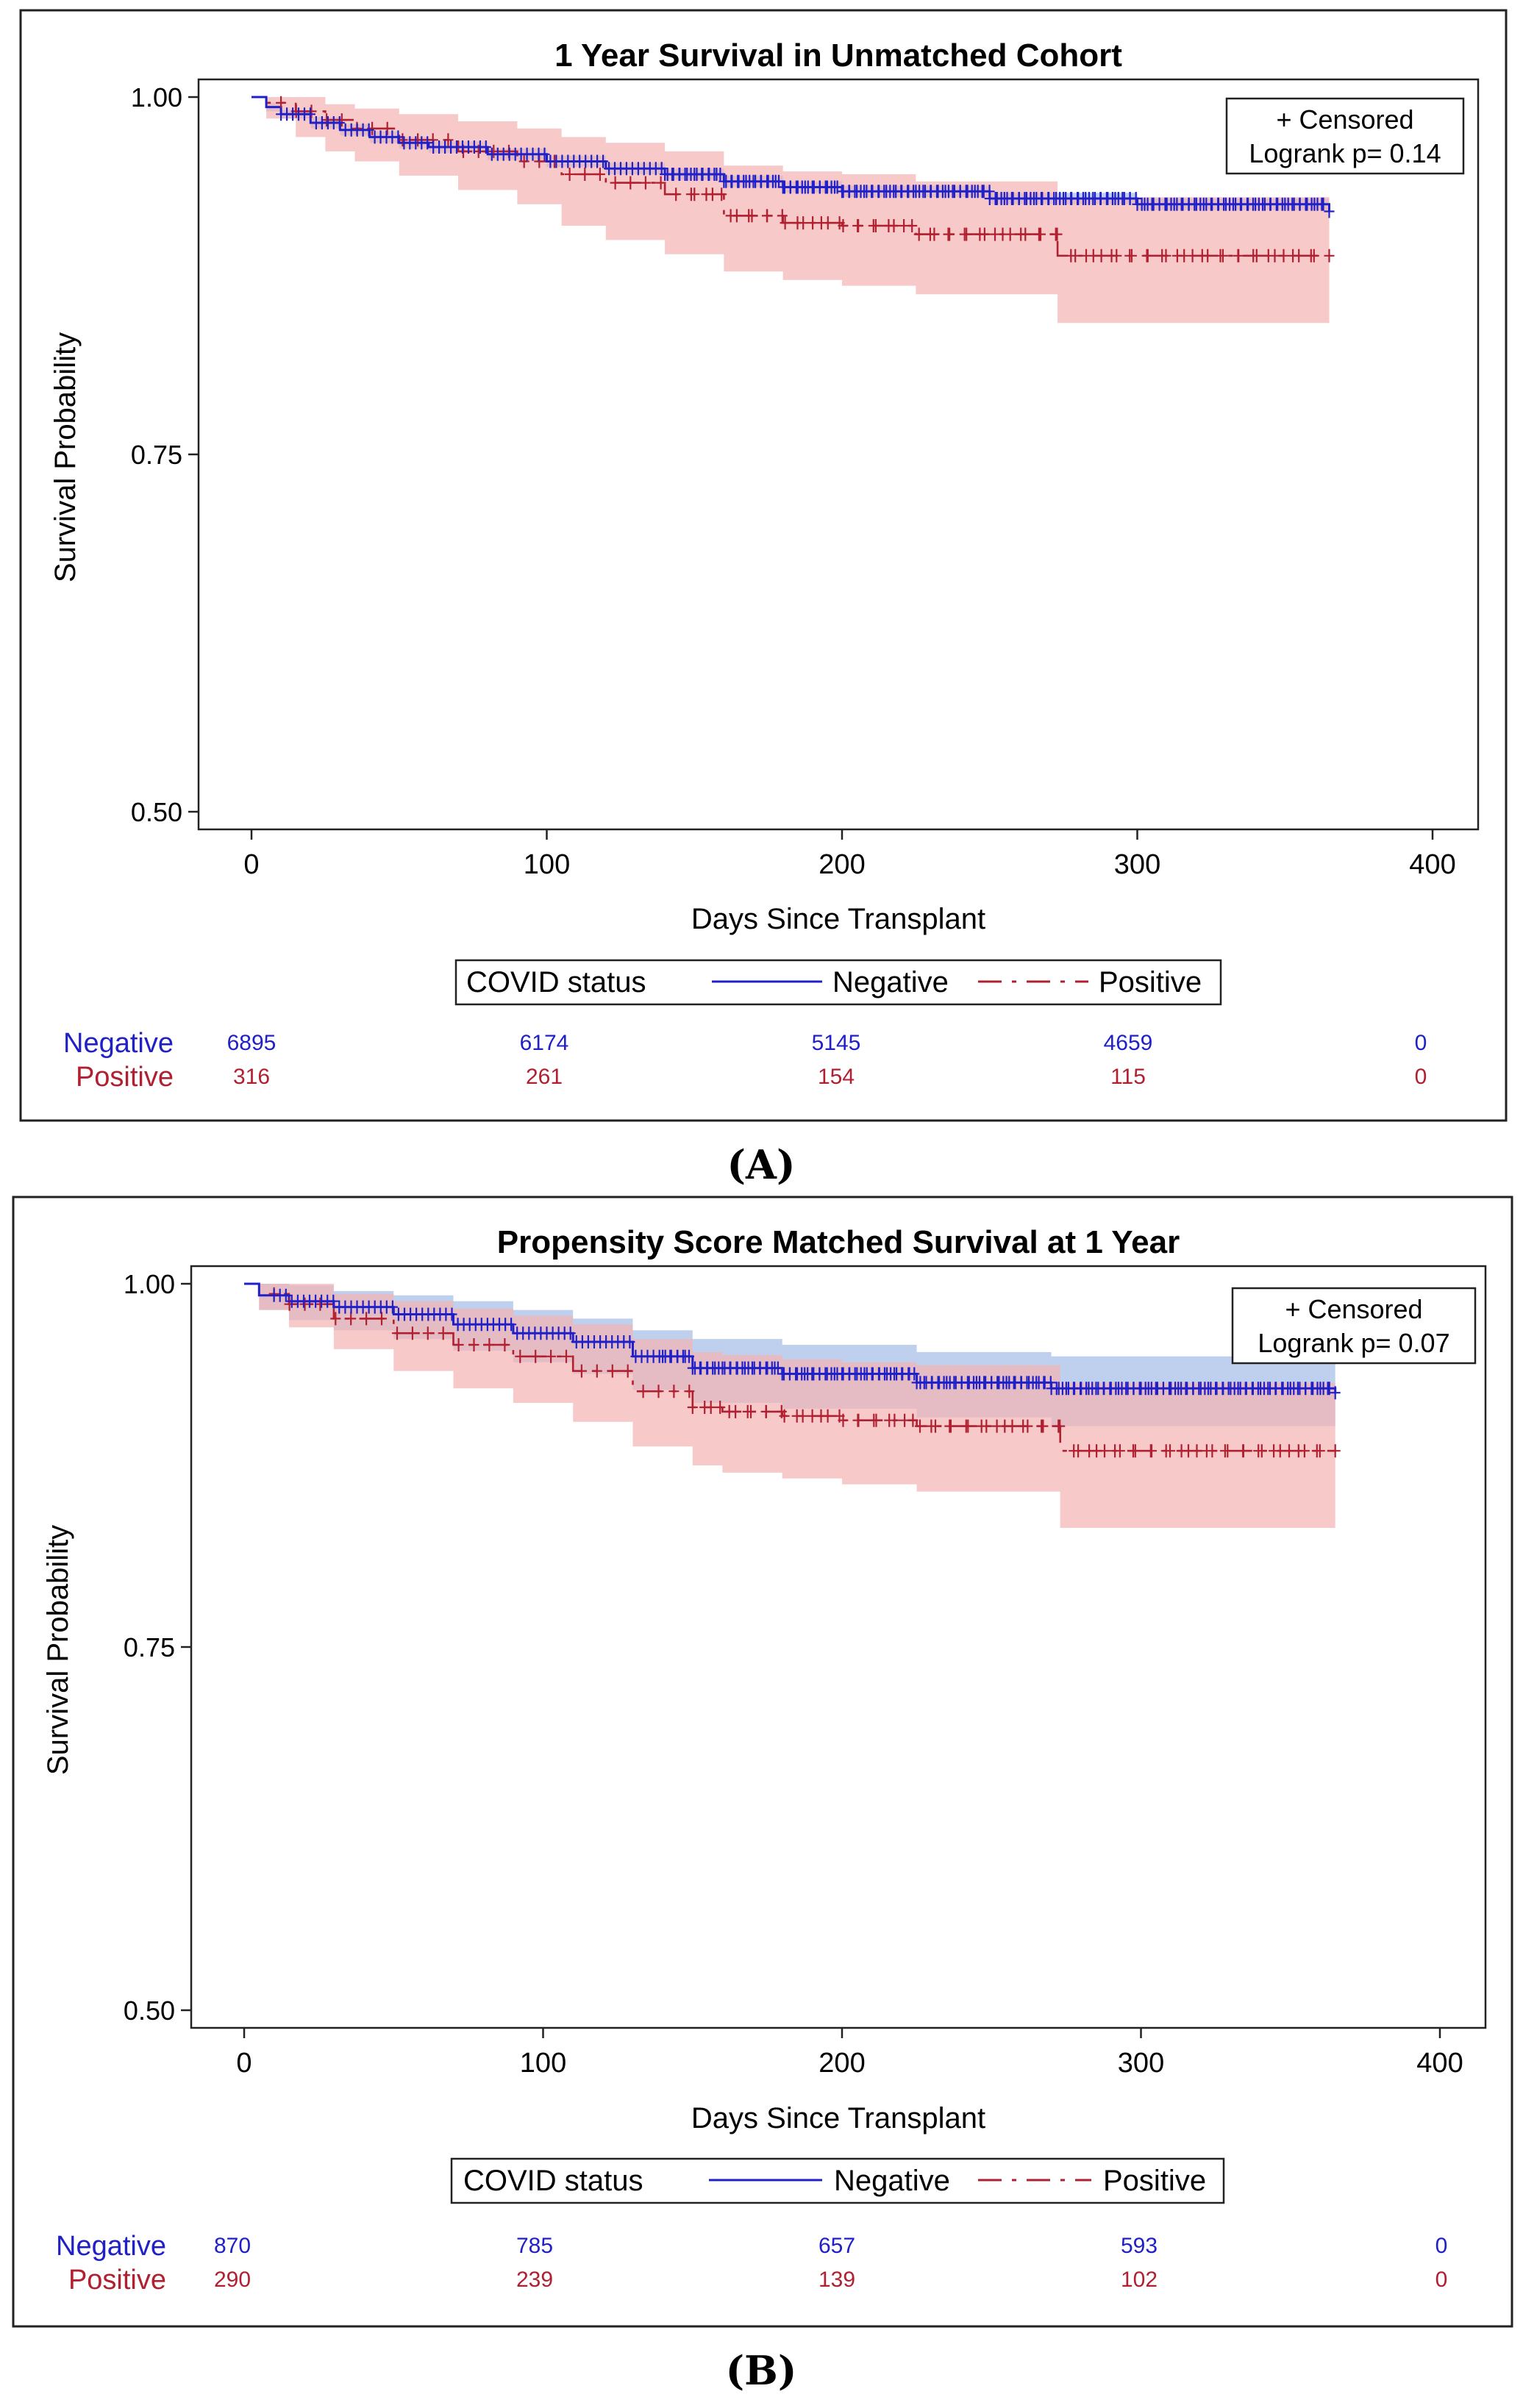  What do you see at coordinates (1140, 2246) in the screenshot?
I see `risk-negative-count: 593` at bounding box center [1140, 2246].